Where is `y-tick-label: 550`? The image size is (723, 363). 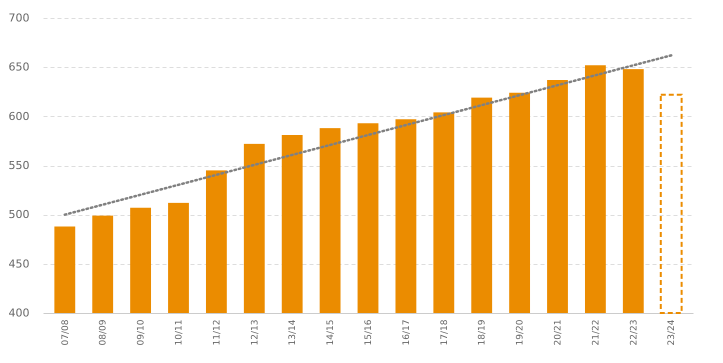 y-tick-label: 550 is located at coordinates (19, 165).